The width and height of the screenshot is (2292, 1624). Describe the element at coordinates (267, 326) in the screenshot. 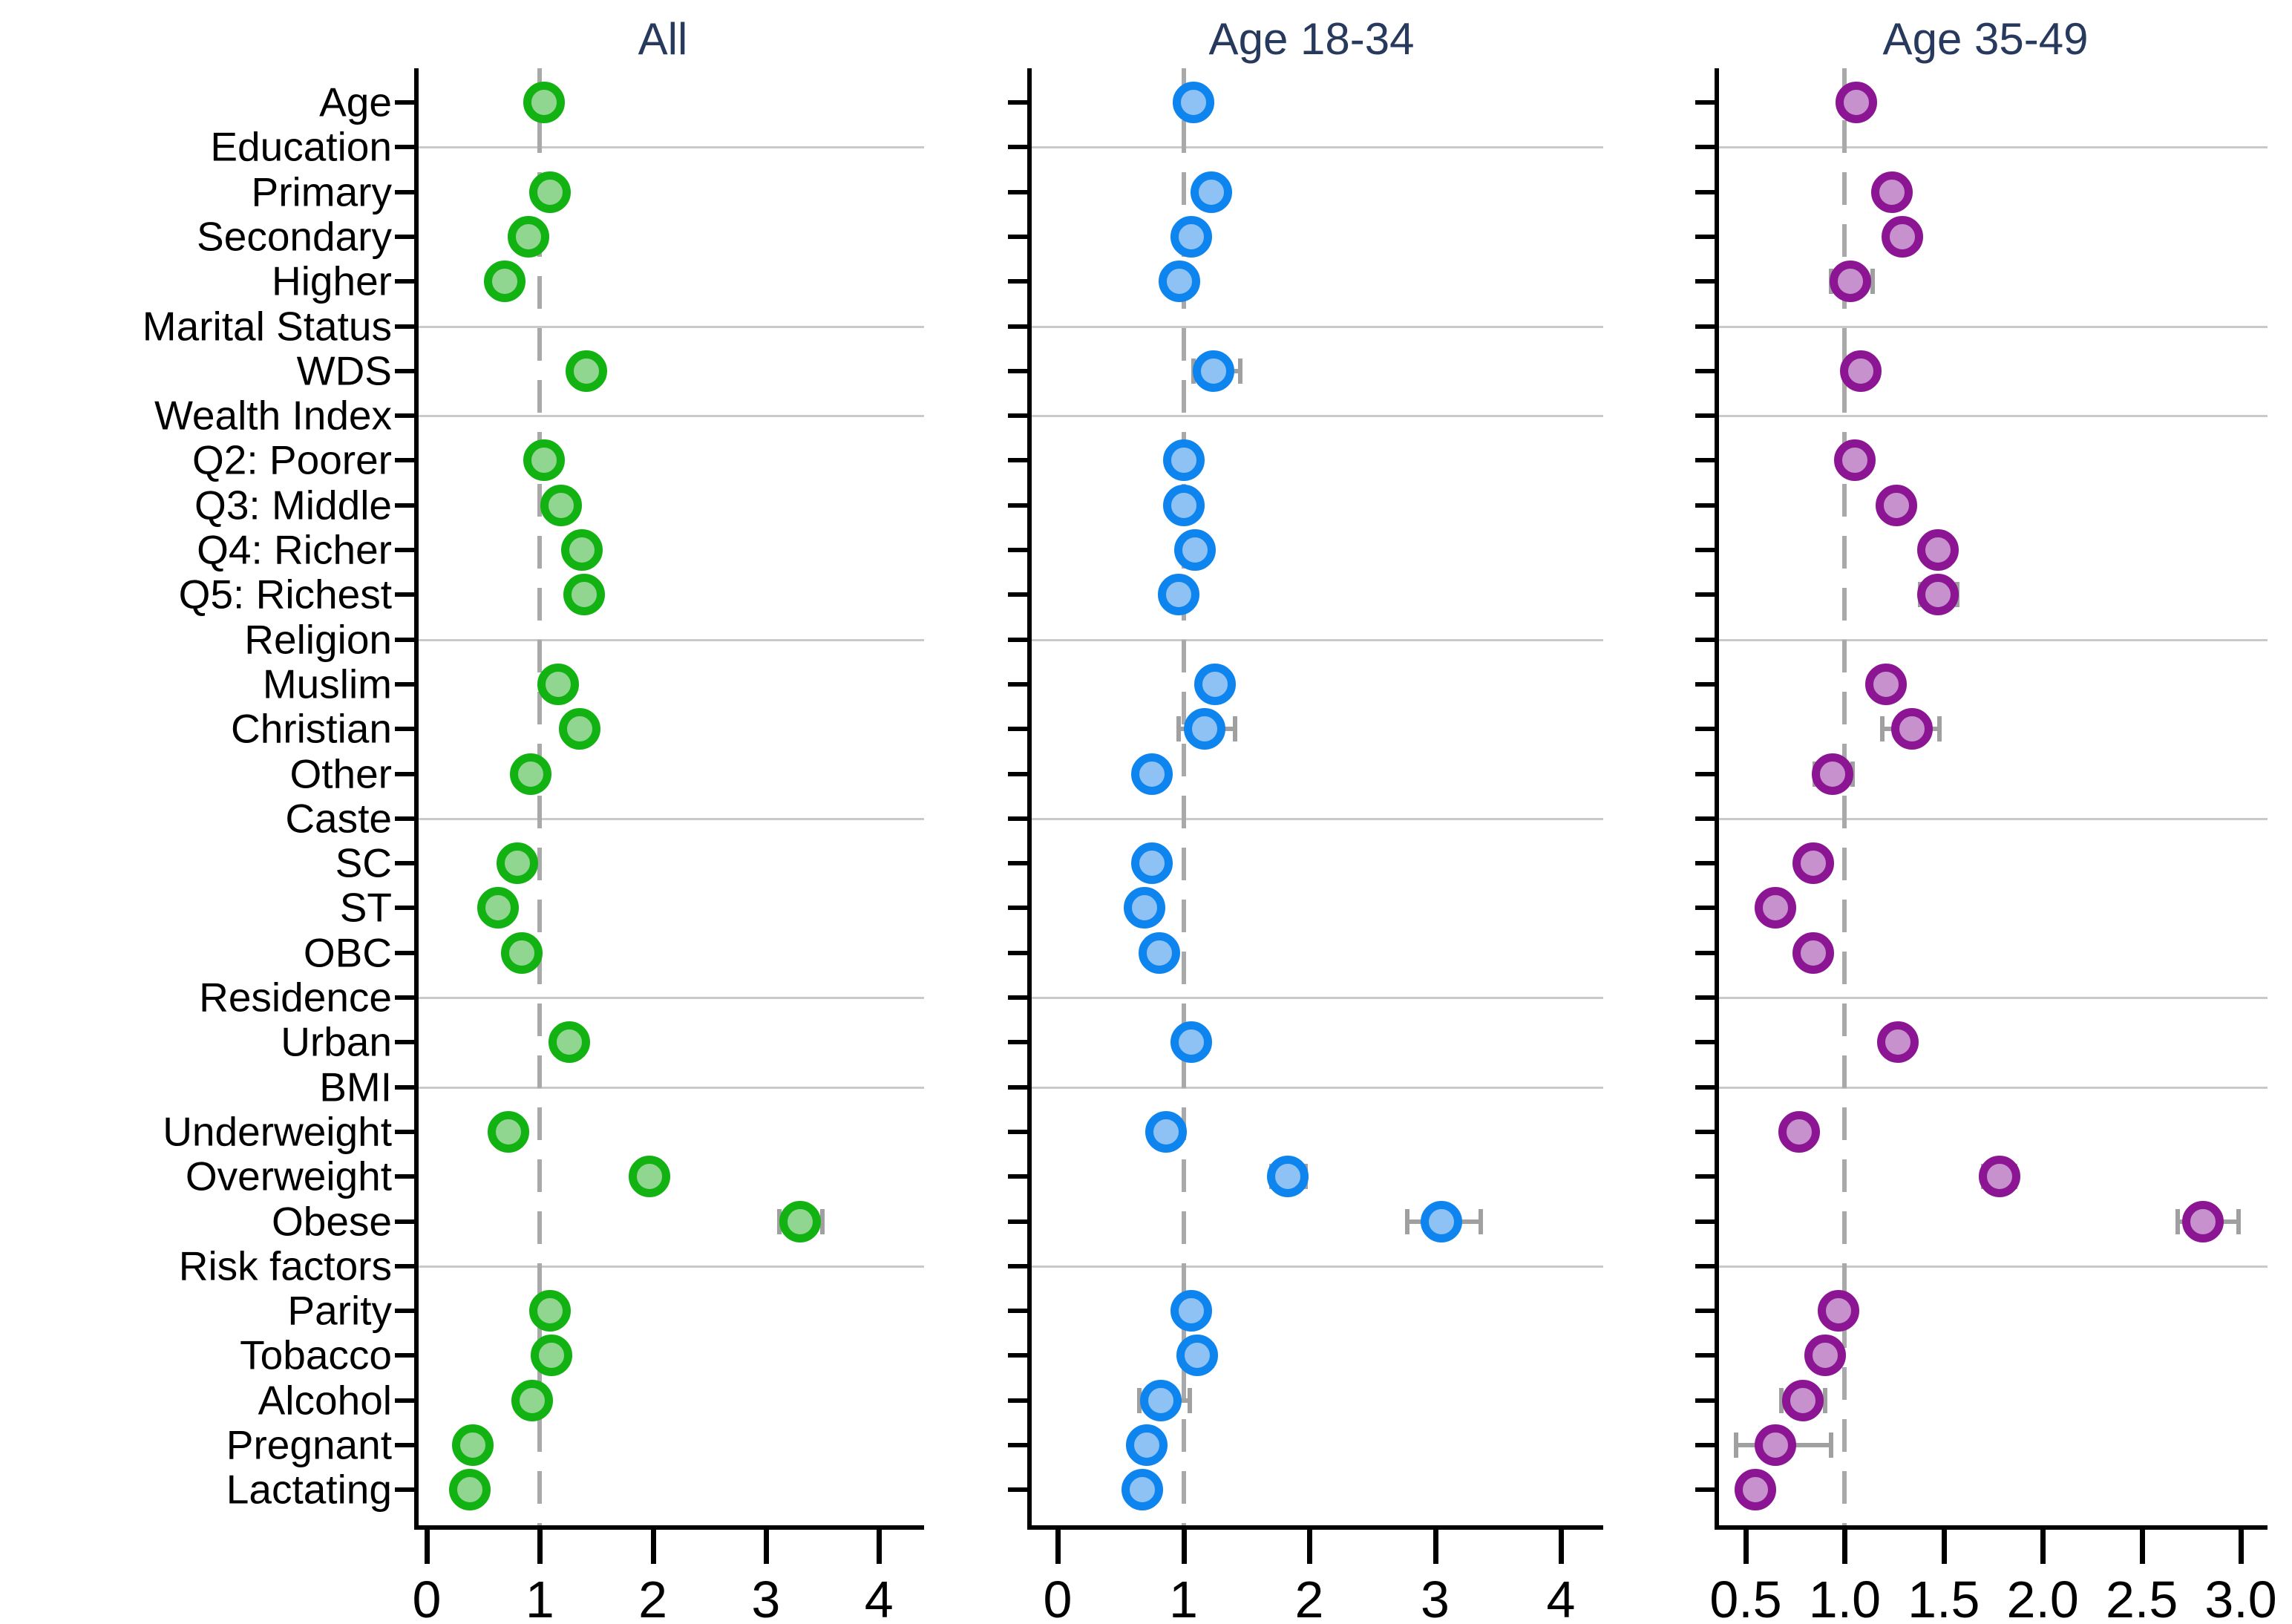

I see `y-axis-group-label: Marital Status` at that location.